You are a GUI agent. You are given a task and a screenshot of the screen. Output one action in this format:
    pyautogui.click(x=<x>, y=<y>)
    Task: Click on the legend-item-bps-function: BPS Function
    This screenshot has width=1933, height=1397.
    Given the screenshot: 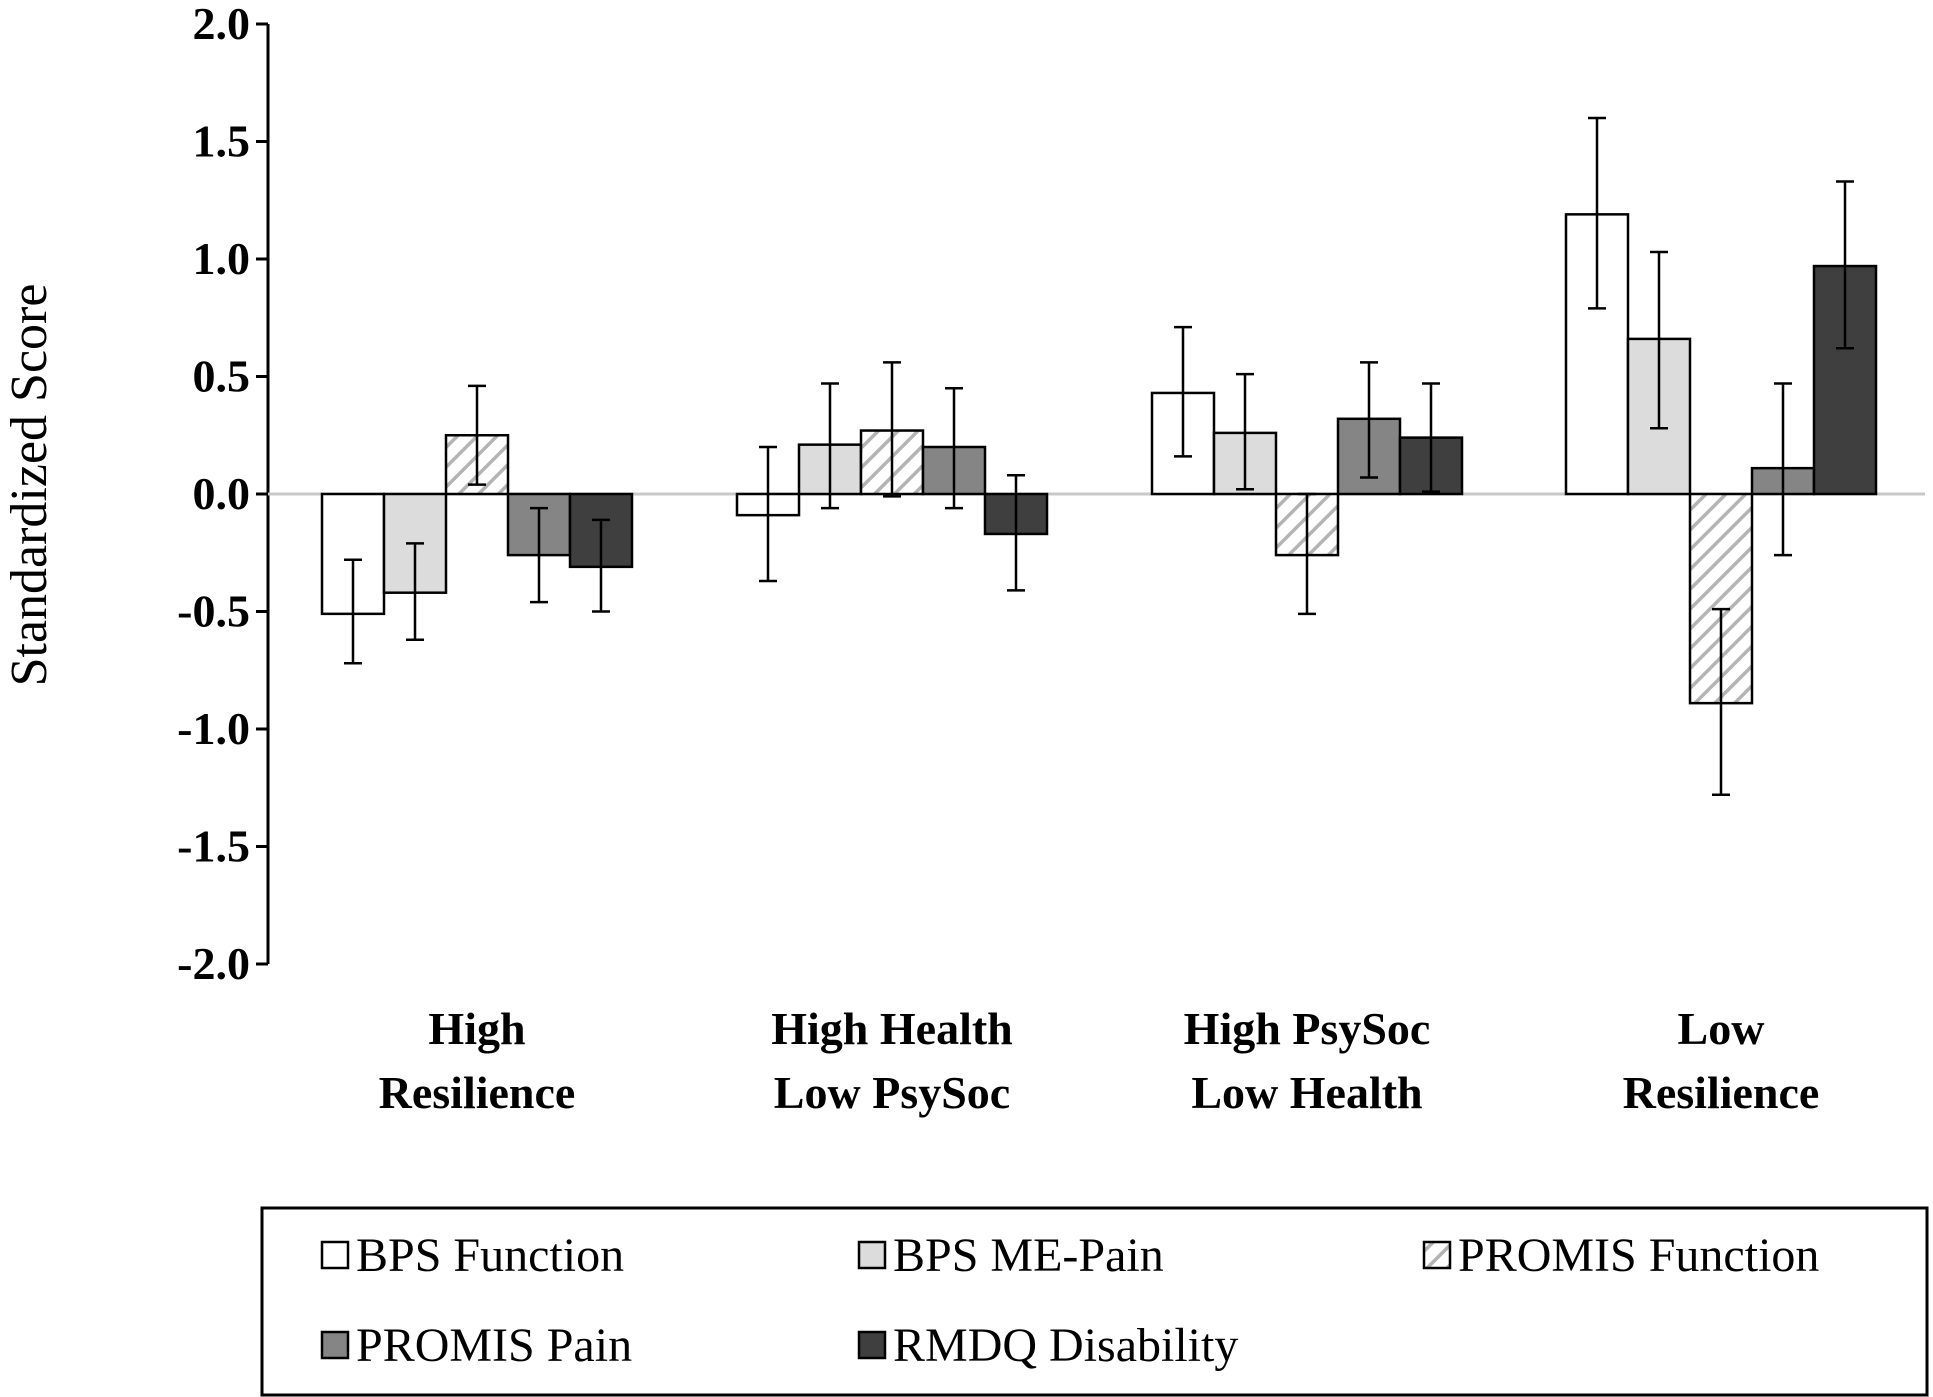 What is the action you would take?
    pyautogui.click(x=472, y=1255)
    